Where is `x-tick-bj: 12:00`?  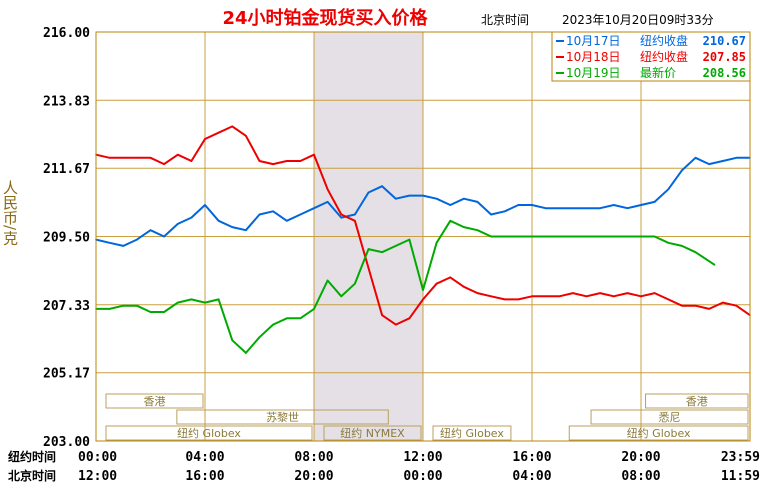
x-tick-bj: 12:00 is located at coordinates (97, 476).